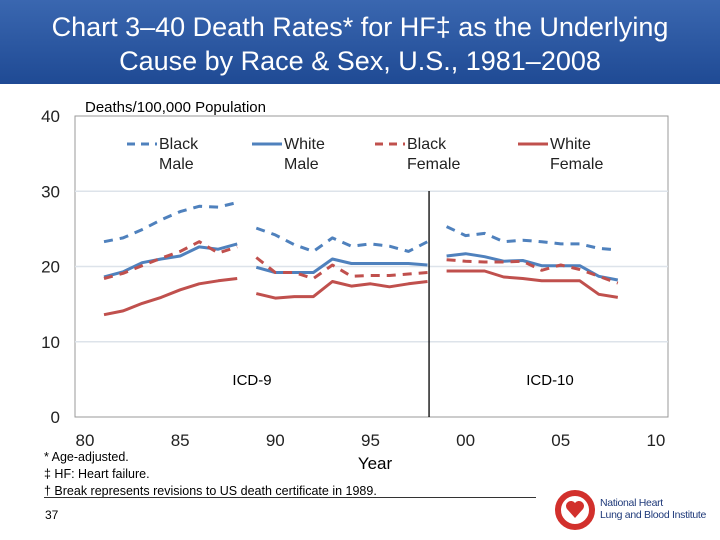 The image size is (720, 540). Describe the element at coordinates (655, 440) in the screenshot. I see `x-tick-label: 10` at that location.